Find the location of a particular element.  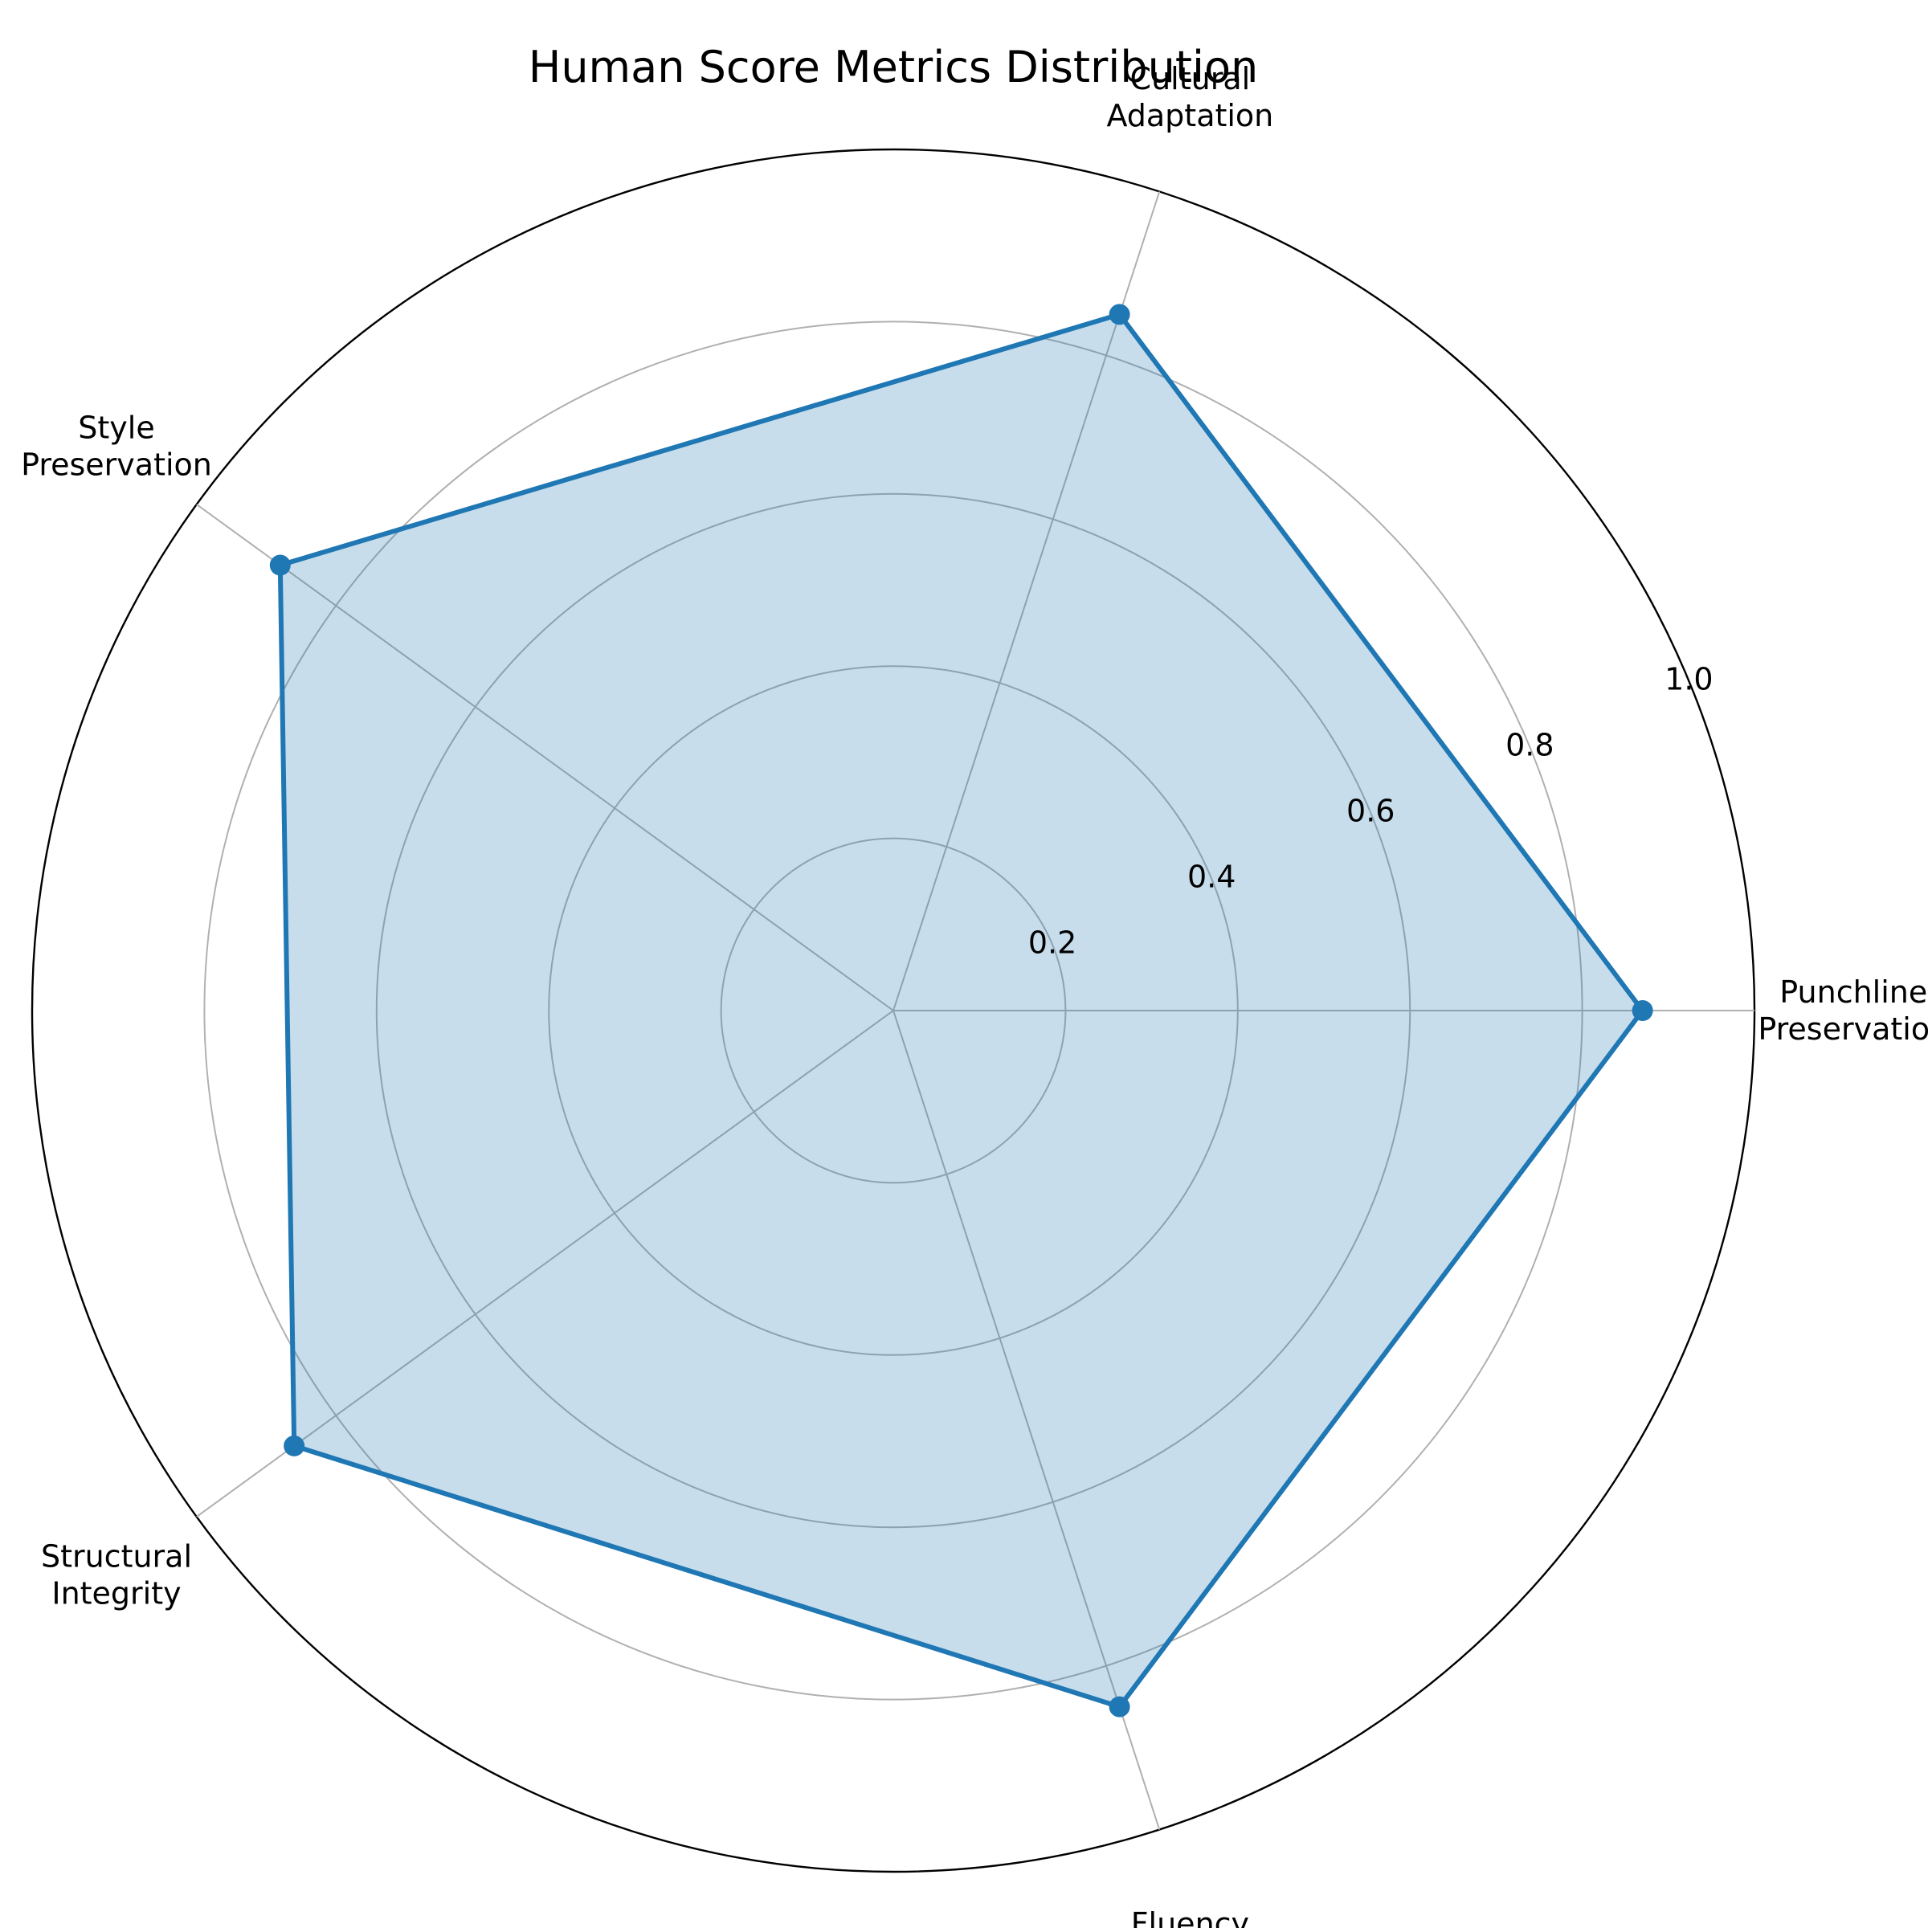

category-label-line: Fluency is located at coordinates (1190, 1917).